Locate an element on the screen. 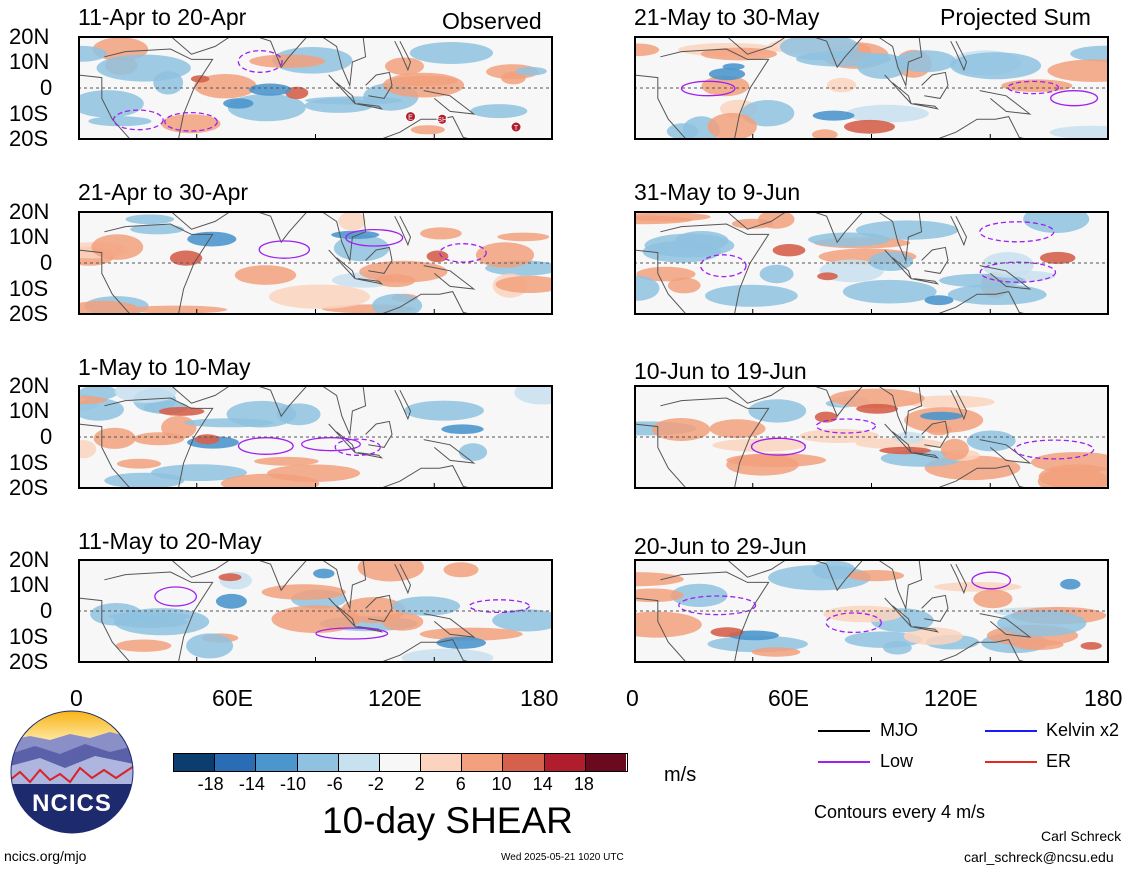 The height and width of the screenshot is (872, 1135). logo-text: NCICS is located at coordinates (72, 803).